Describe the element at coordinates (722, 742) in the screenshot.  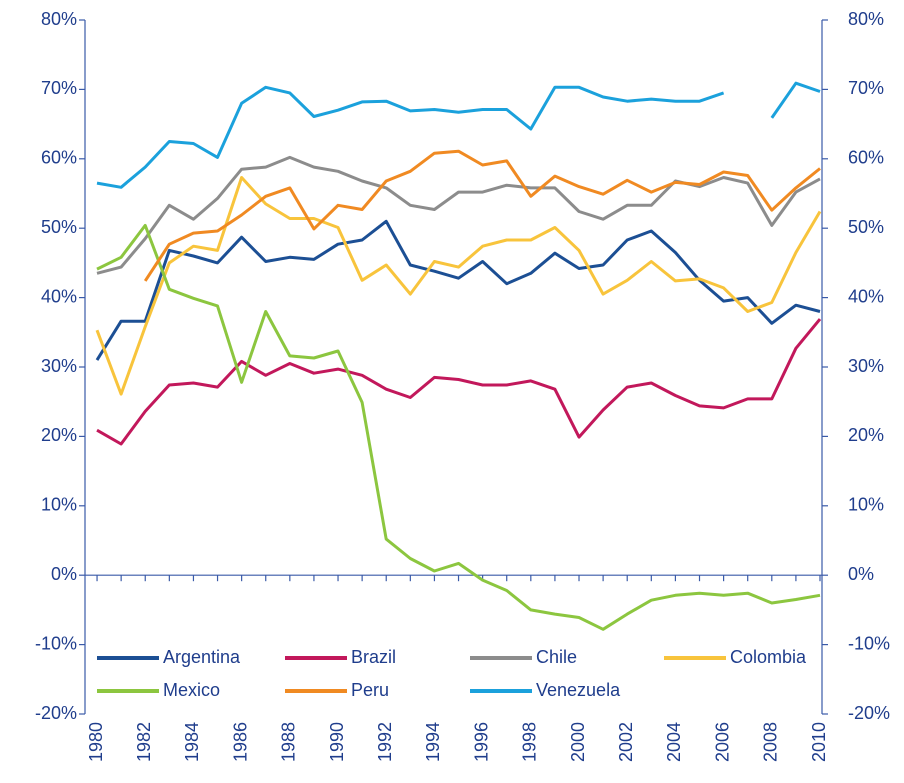
I see `x-tick-label: 2006` at that location.